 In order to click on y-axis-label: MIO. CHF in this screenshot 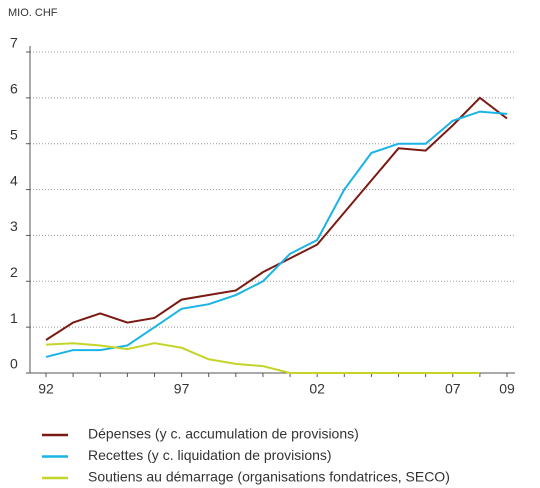, I will do `click(33, 13)`.